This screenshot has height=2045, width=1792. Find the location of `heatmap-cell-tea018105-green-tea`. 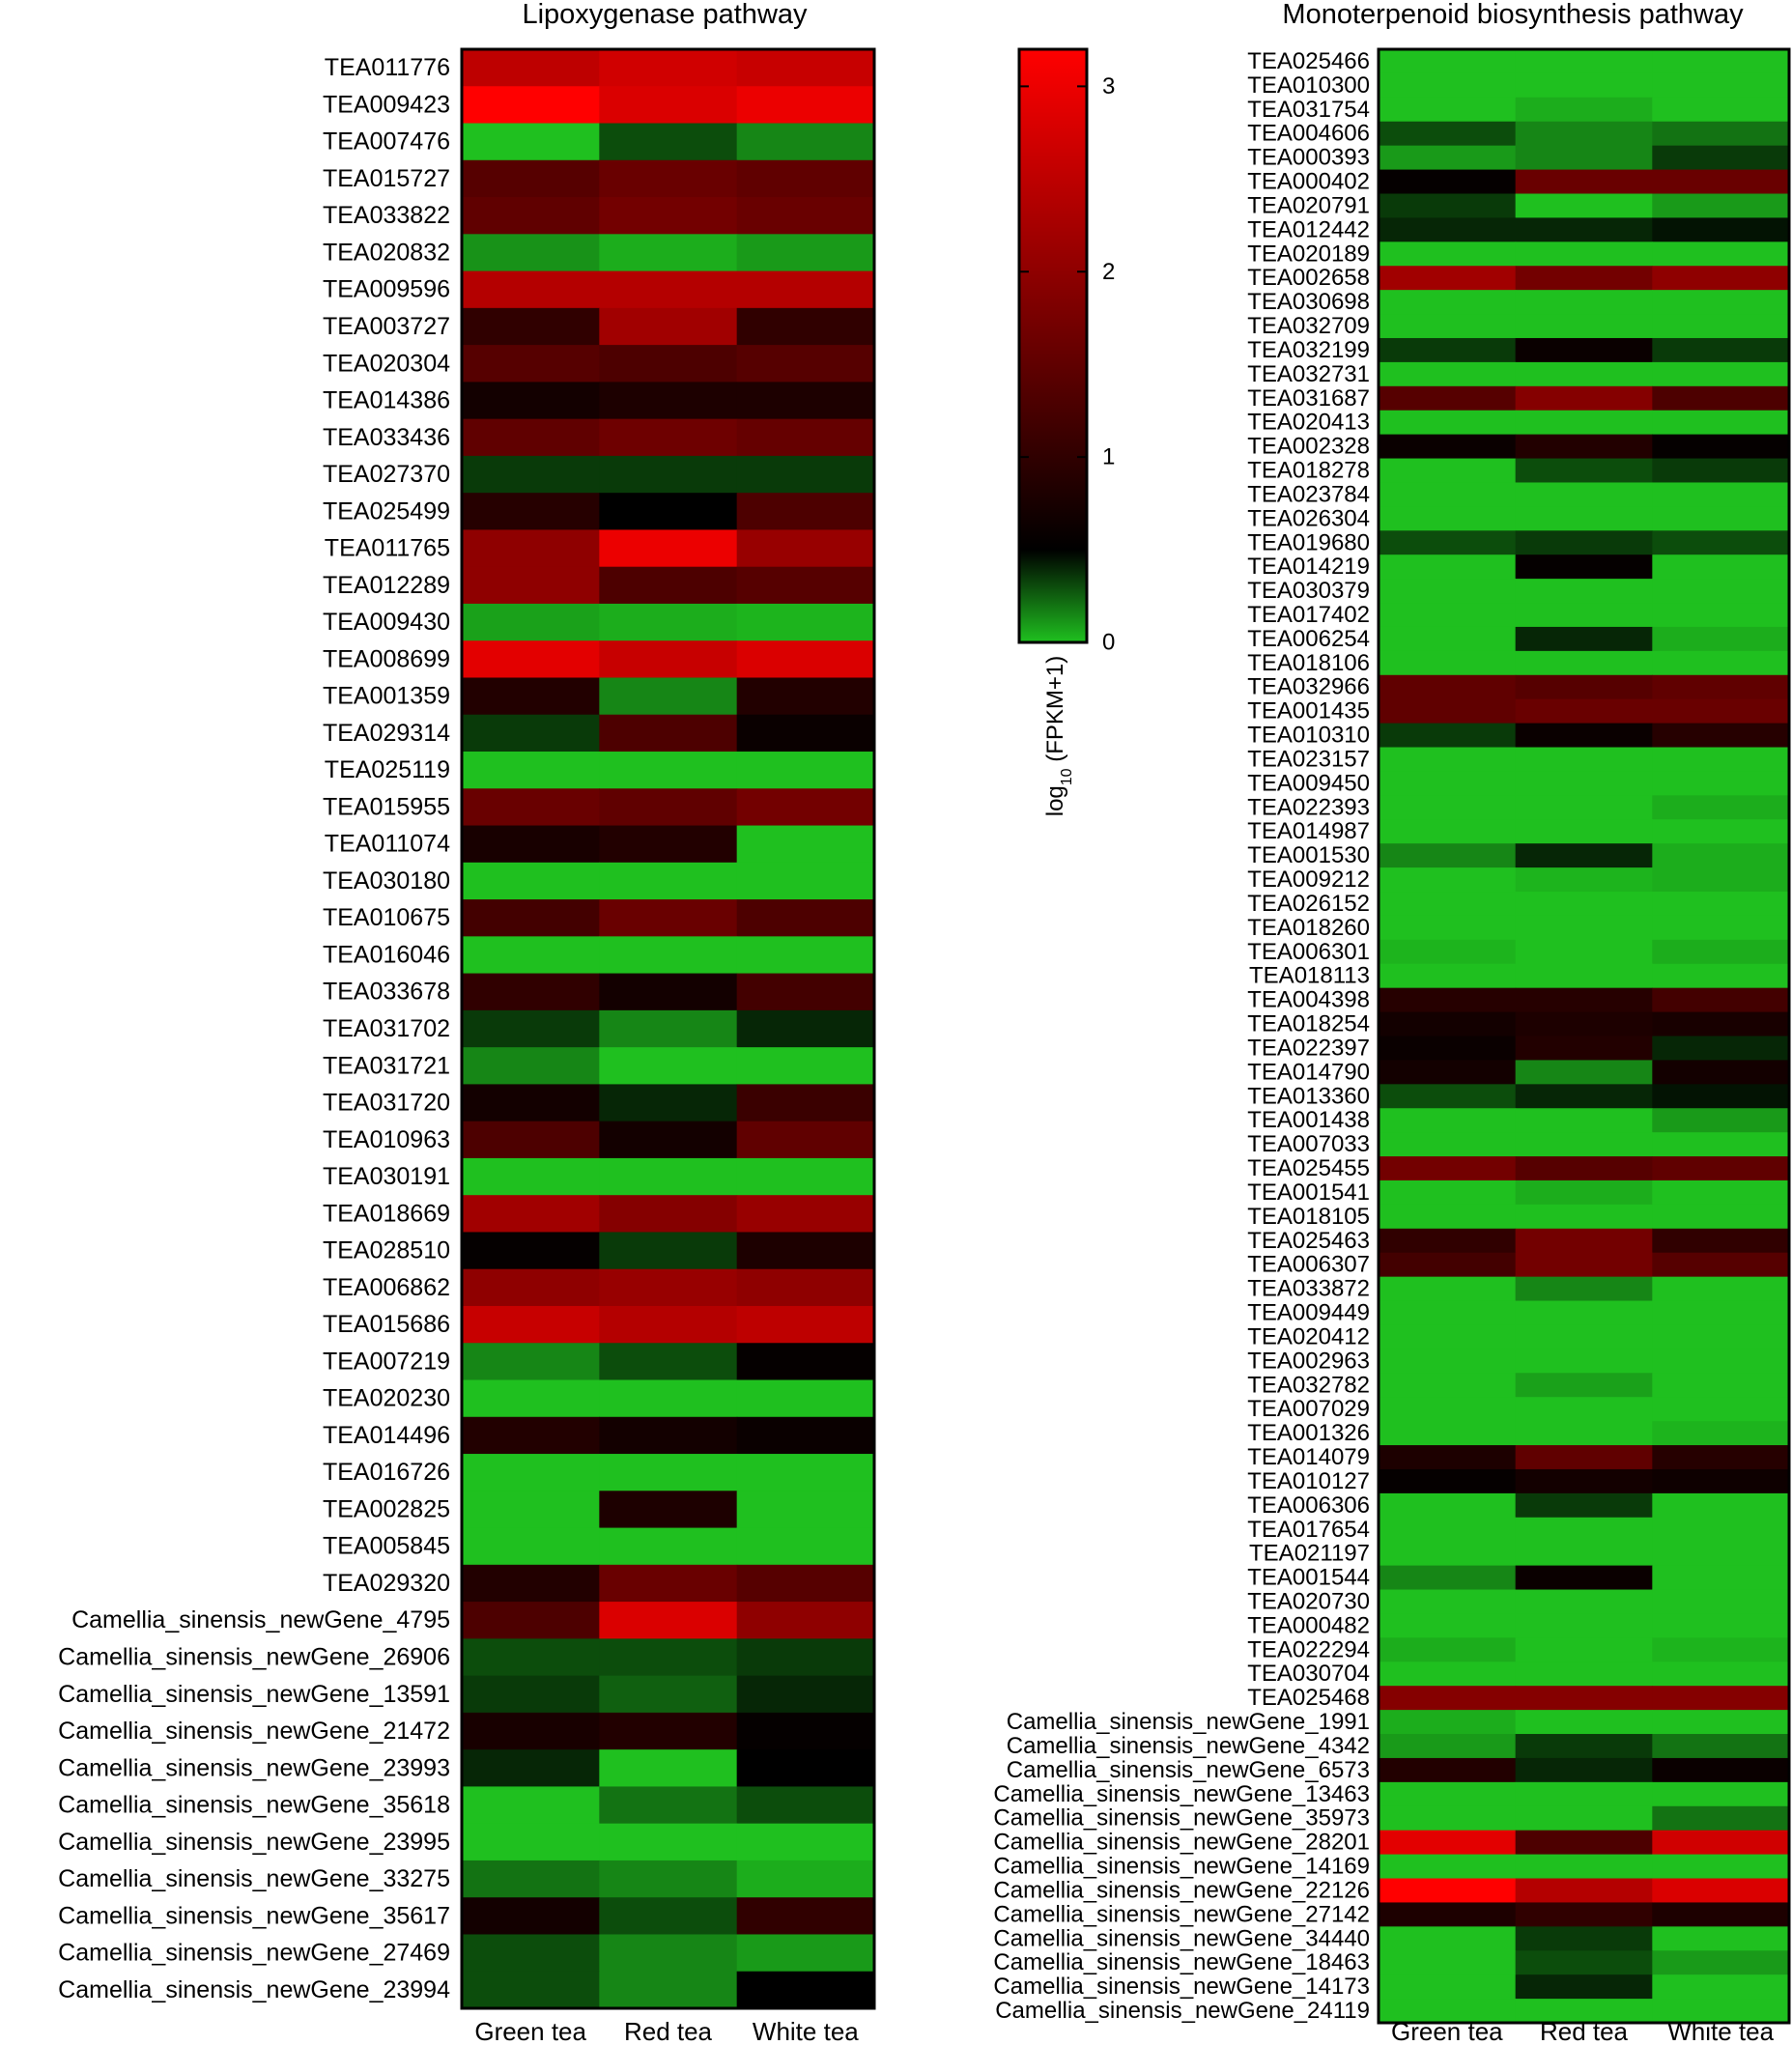

heatmap-cell-tea018105-green-tea is located at coordinates (1448, 1217).